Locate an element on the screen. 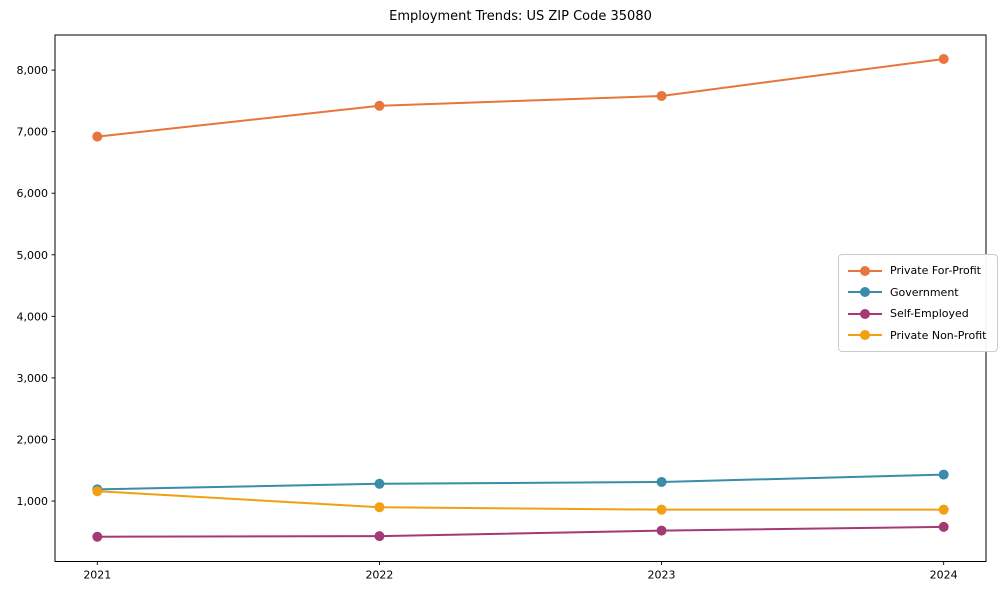 The width and height of the screenshot is (1000, 600). y-tick-label: 1,000 is located at coordinates (33, 501).